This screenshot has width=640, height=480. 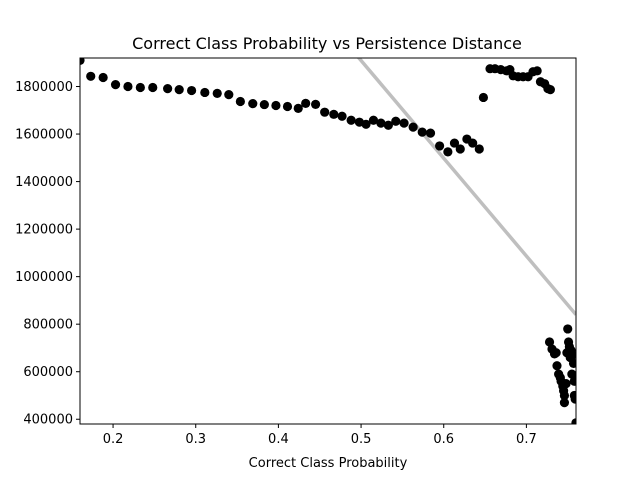 What do you see at coordinates (48, 420) in the screenshot?
I see `y-tick-label: 400000` at bounding box center [48, 420].